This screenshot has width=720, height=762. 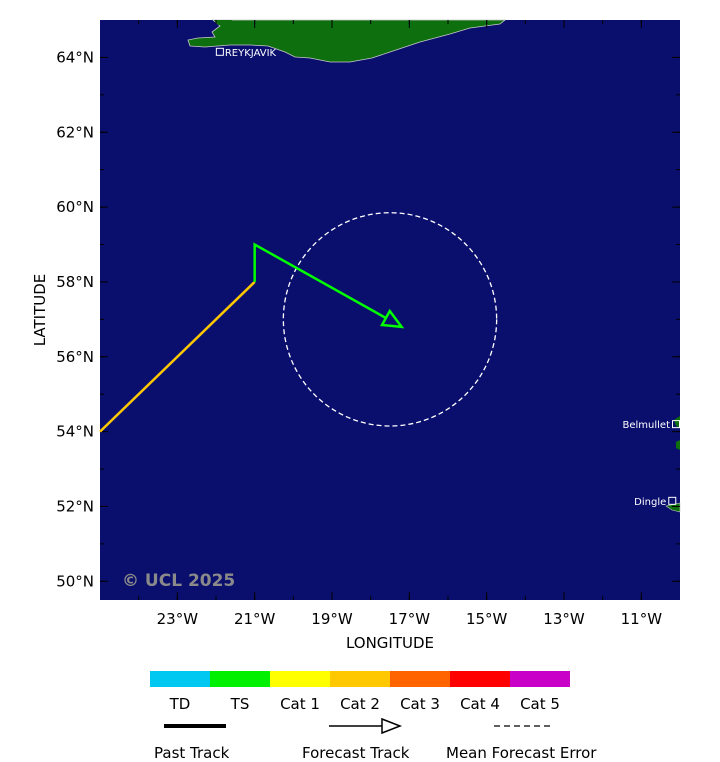 I want to click on lon-tick-label: 19°W, so click(x=332, y=619).